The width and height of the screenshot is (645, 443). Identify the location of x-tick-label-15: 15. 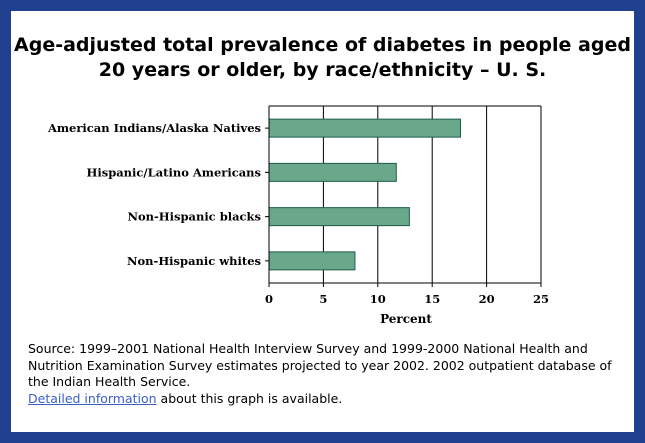
(432, 299).